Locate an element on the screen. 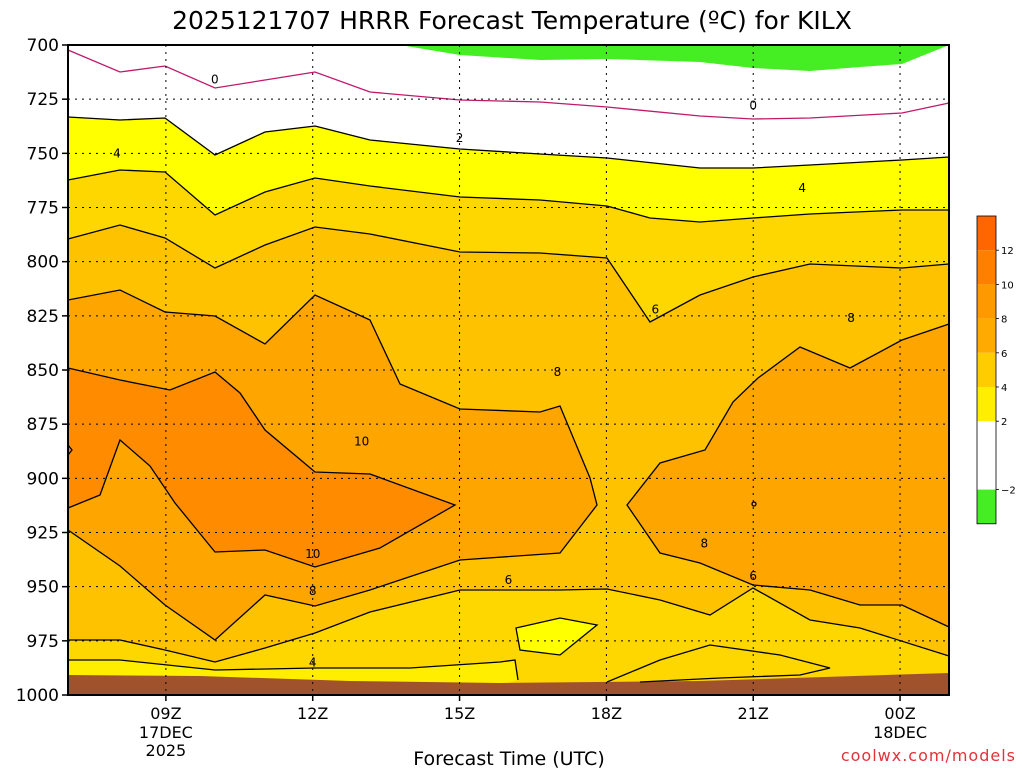 Image resolution: width=1024 pixels, height=768 pixels. contour-label: 2 is located at coordinates (460, 138).